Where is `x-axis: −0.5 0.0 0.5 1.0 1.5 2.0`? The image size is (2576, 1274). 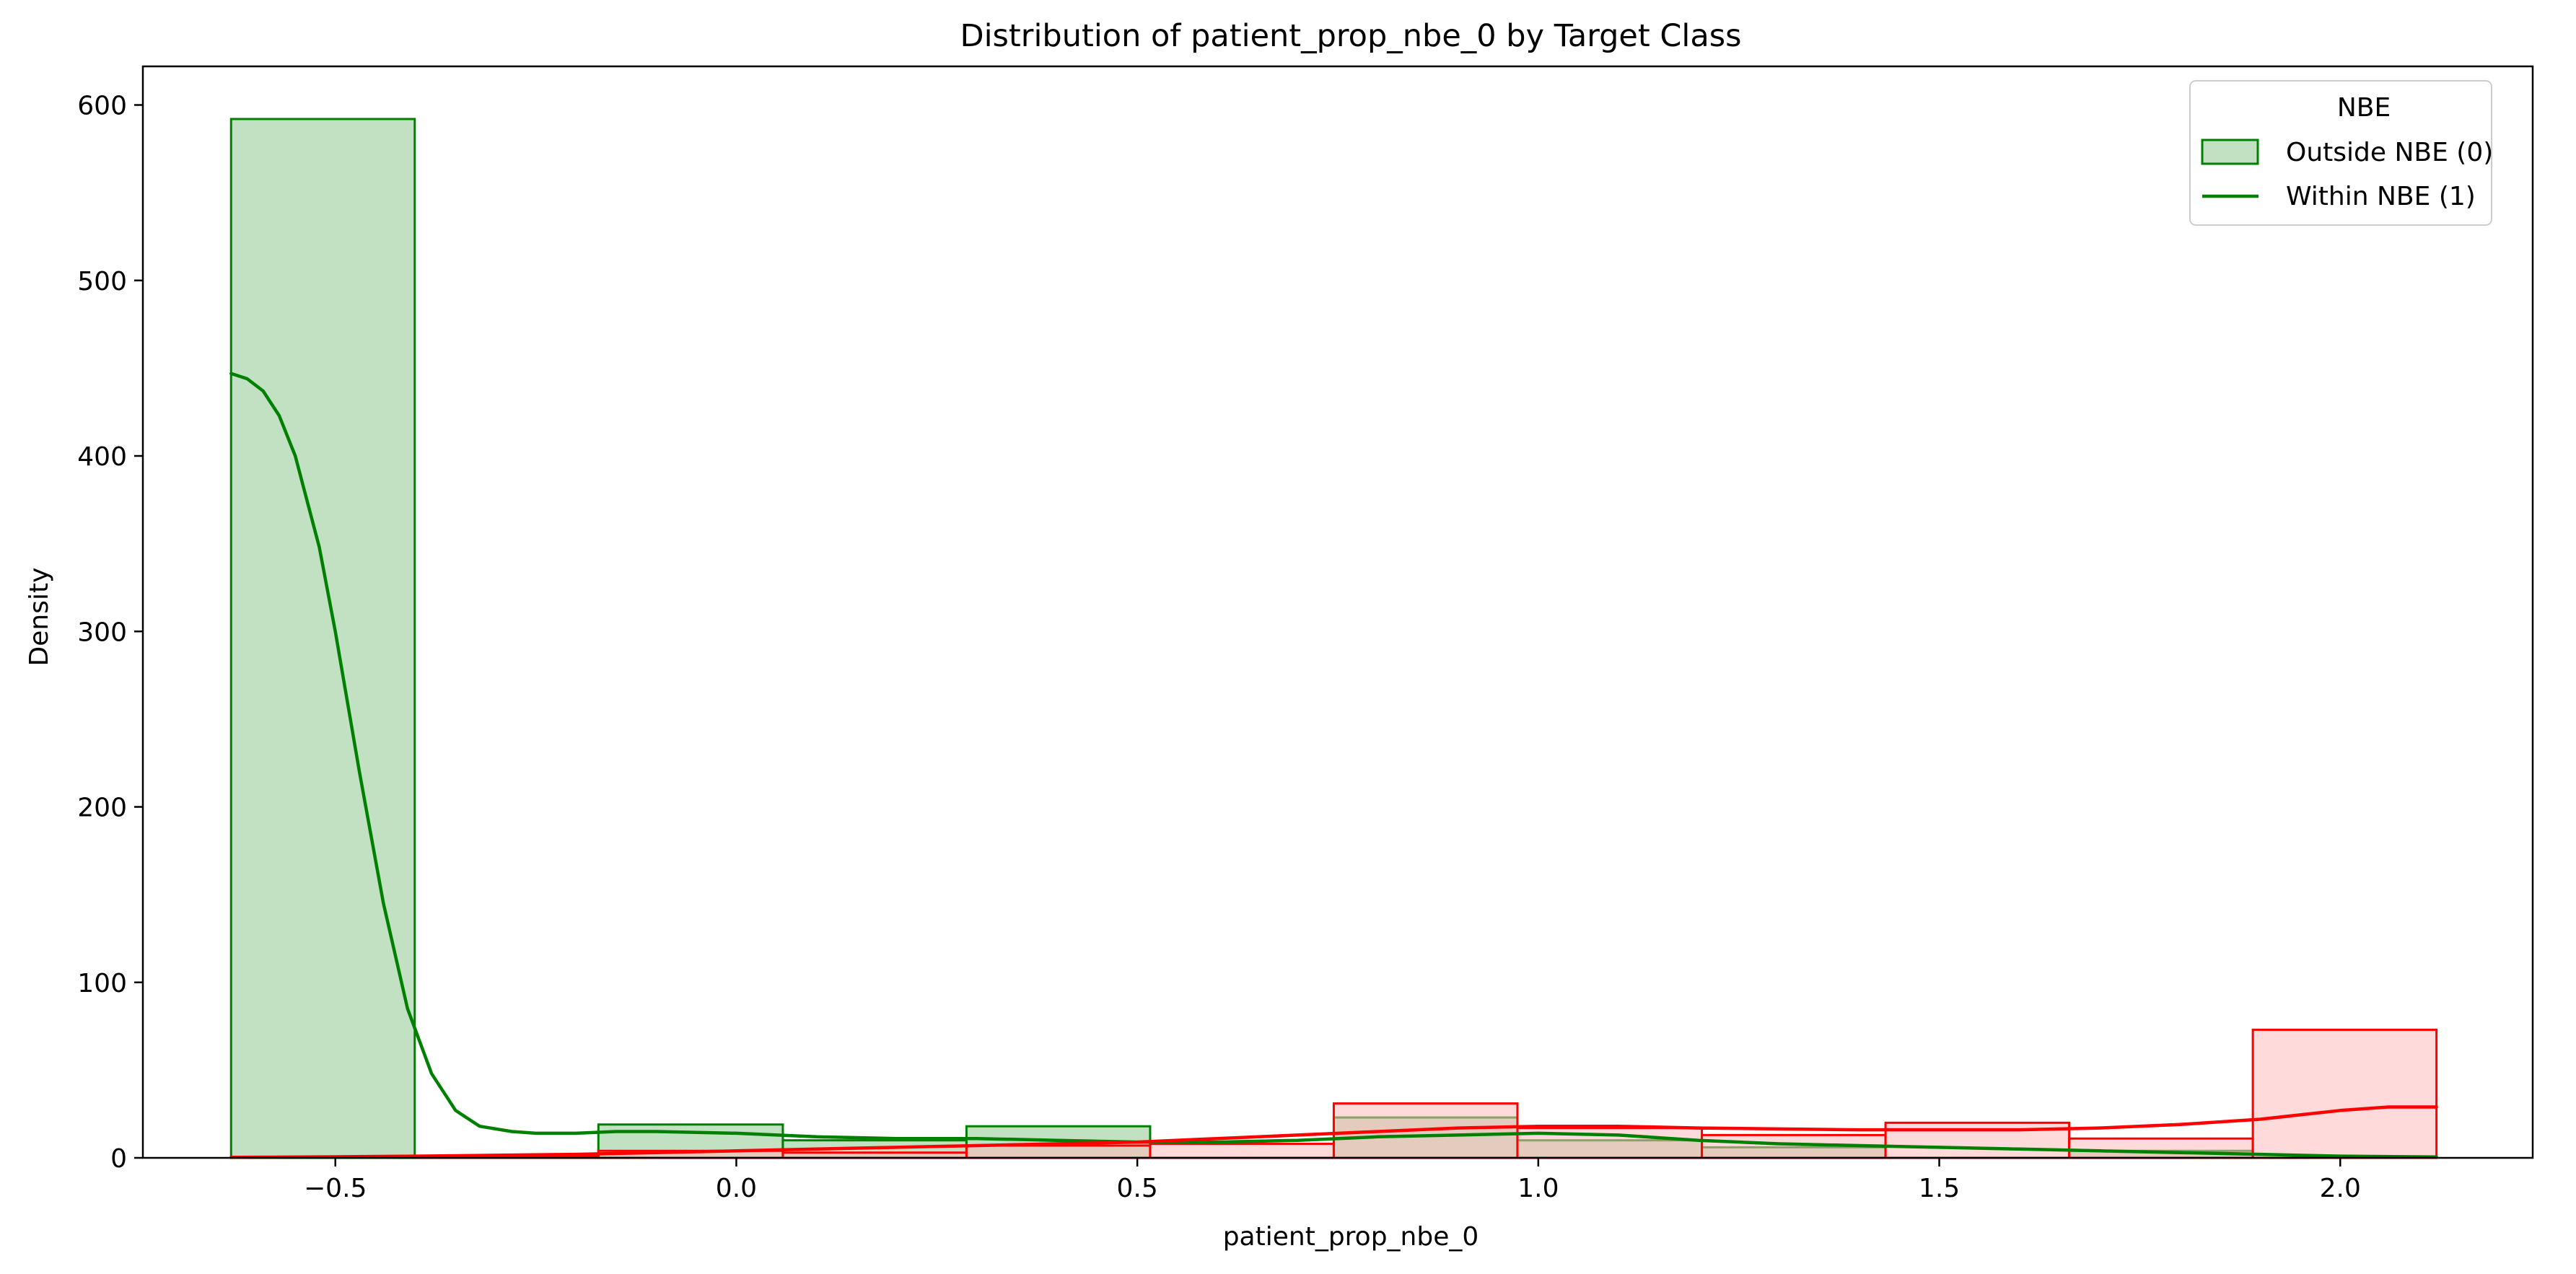
x-axis: −0.5 0.0 0.5 1.0 1.5 2.0 is located at coordinates (1332, 1181).